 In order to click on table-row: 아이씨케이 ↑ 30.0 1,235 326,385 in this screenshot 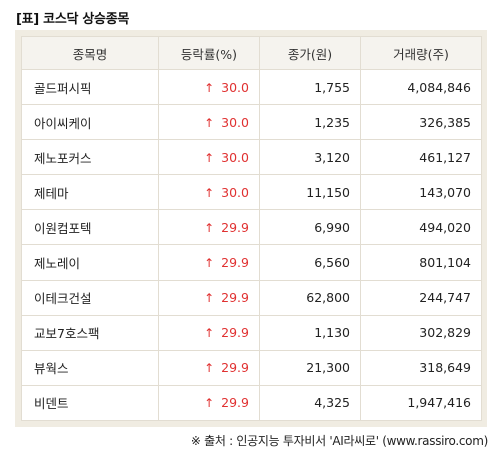, I will do `click(251, 122)`.